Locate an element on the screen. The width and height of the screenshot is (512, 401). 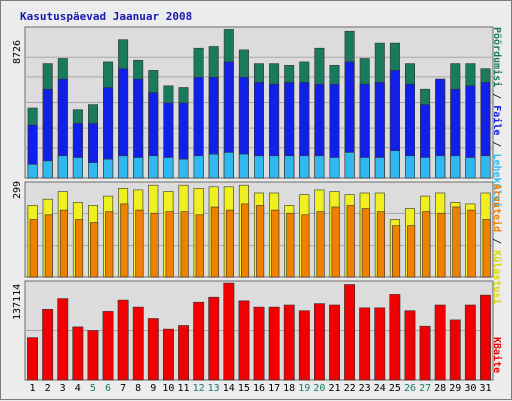
day-label-3: 3 is located at coordinates (62, 388).